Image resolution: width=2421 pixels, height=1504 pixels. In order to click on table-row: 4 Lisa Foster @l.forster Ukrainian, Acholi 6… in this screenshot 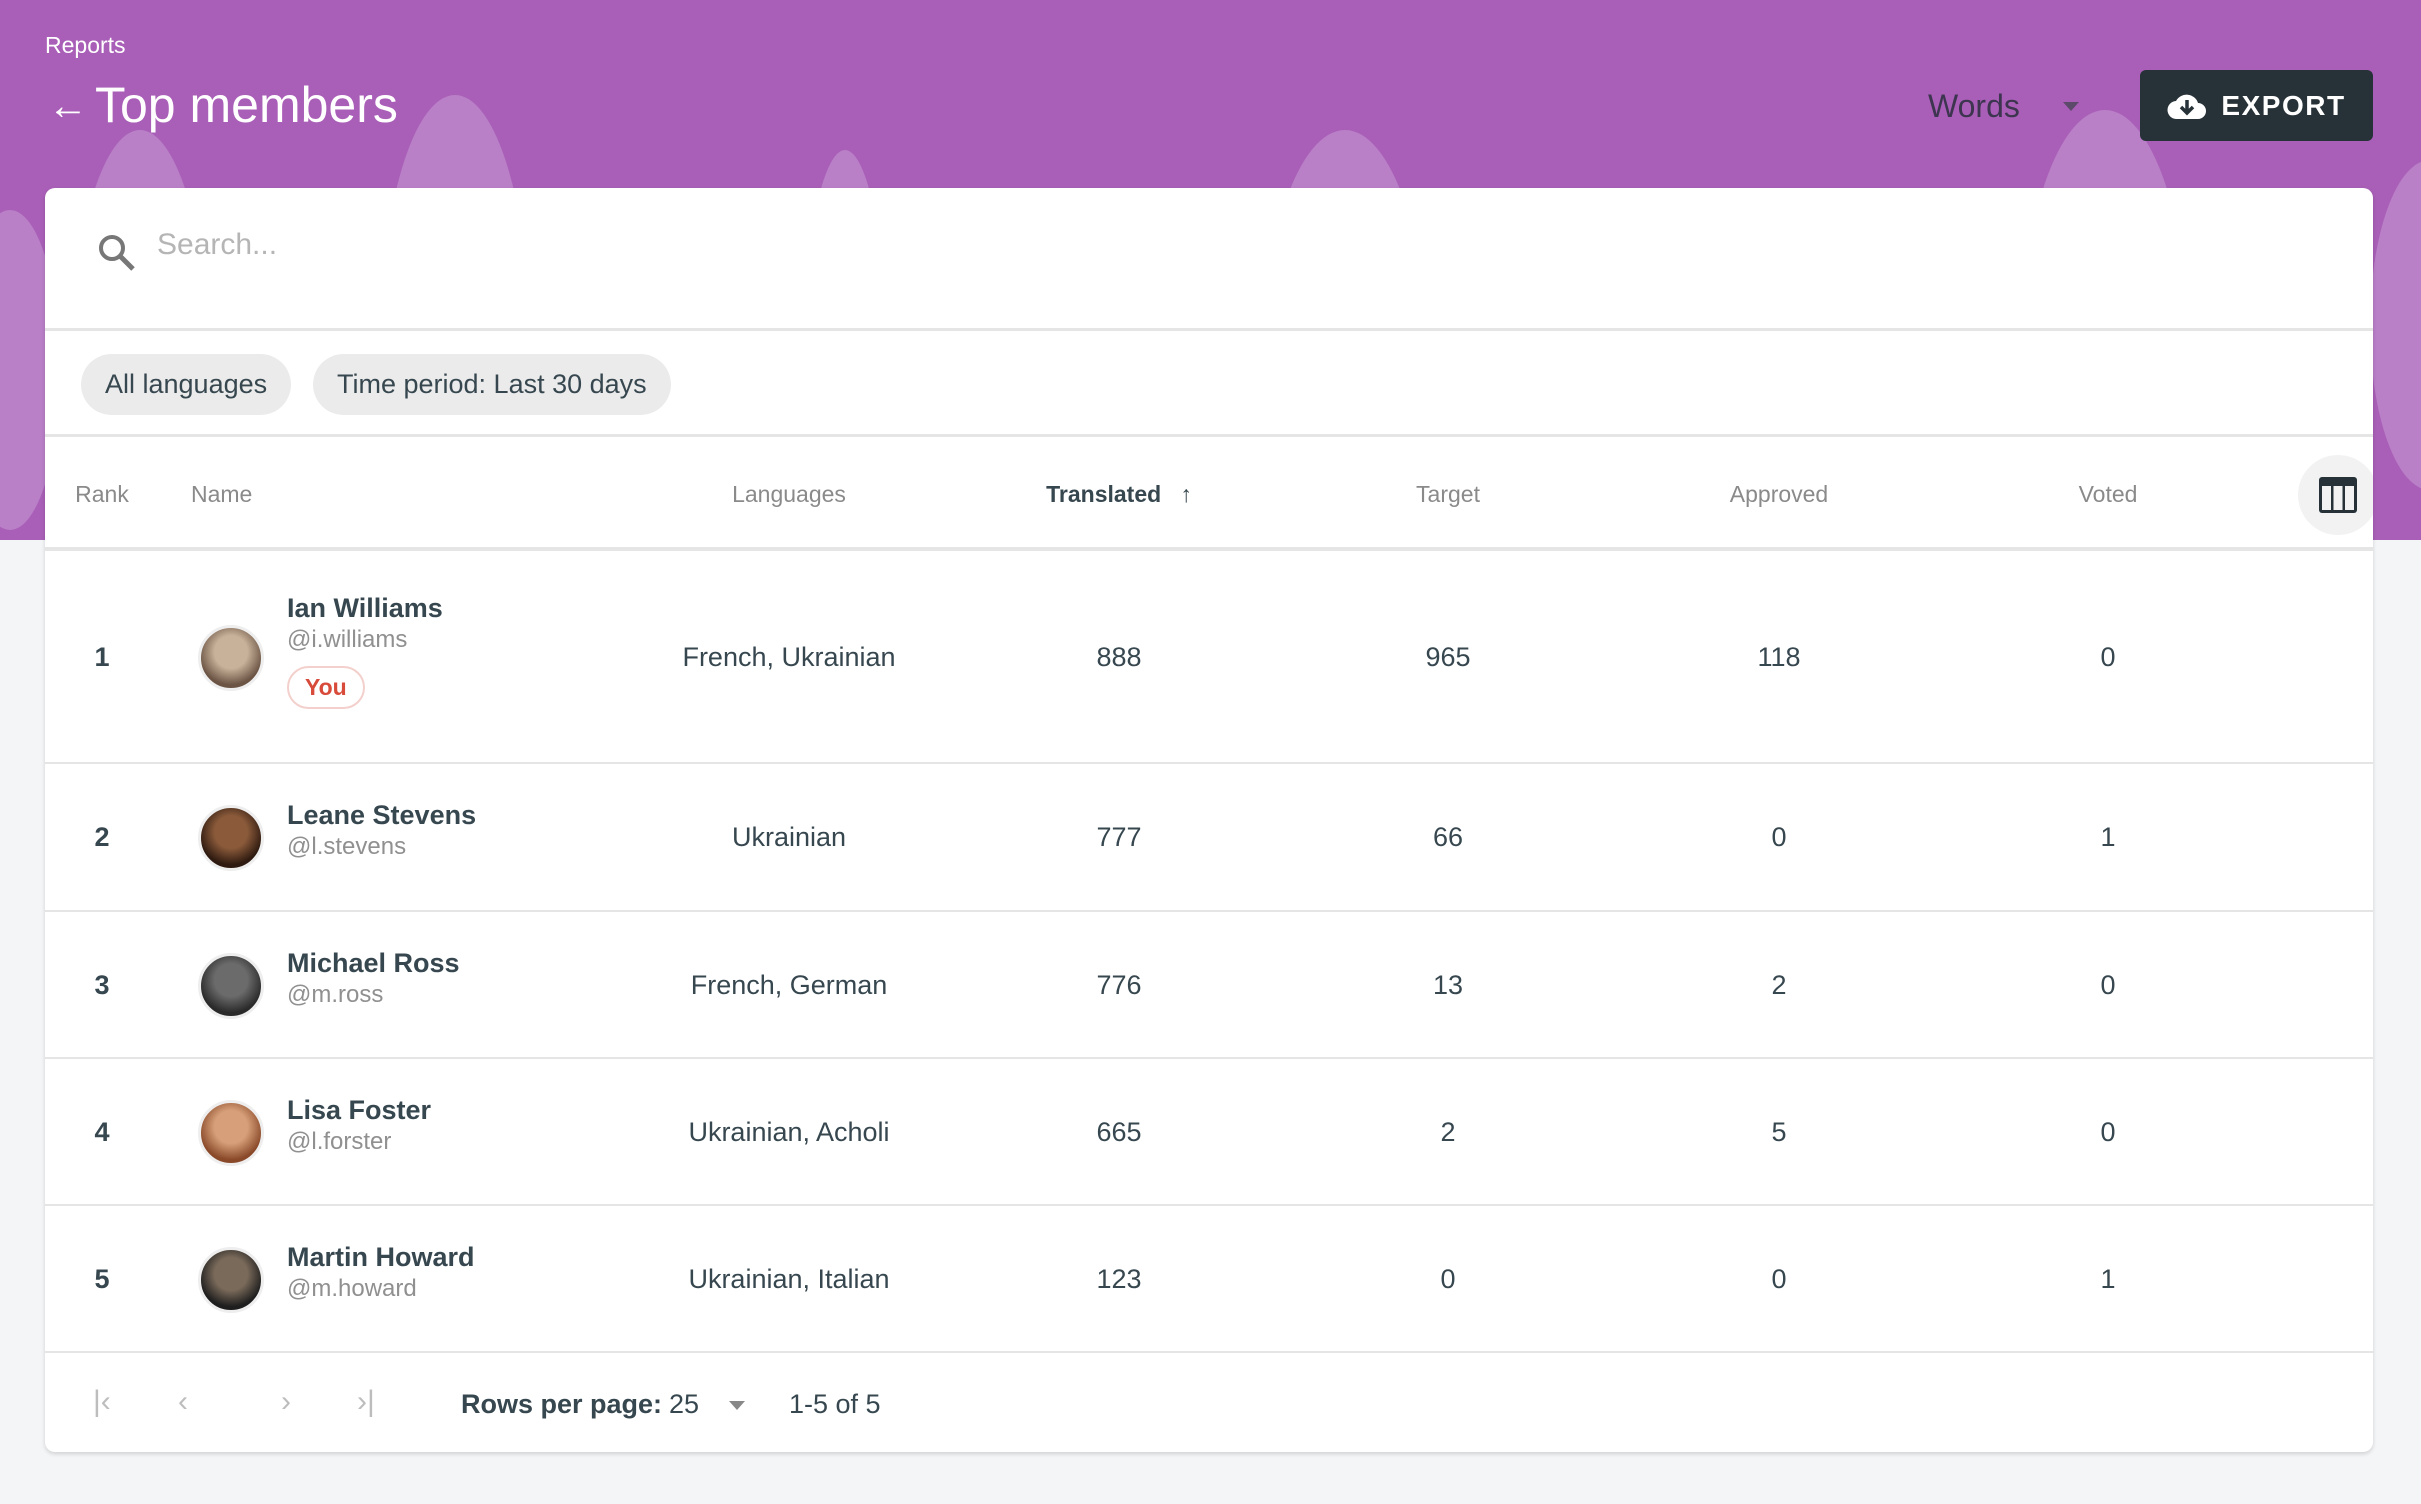, I will do `click(1209, 1132)`.